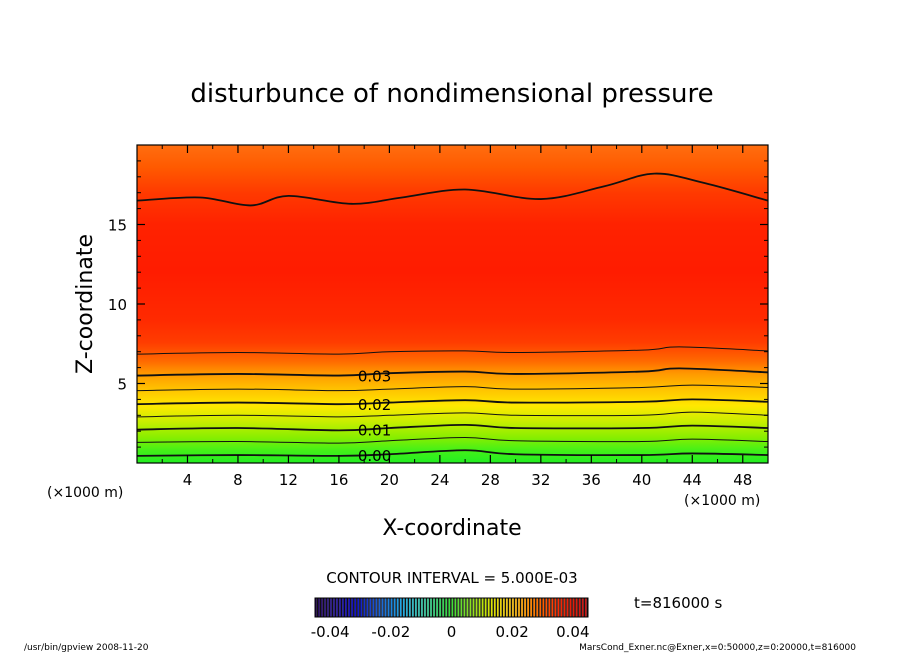 Image resolution: width=904 pixels, height=654 pixels. I want to click on x-tick-label-5: 24, so click(439, 480).